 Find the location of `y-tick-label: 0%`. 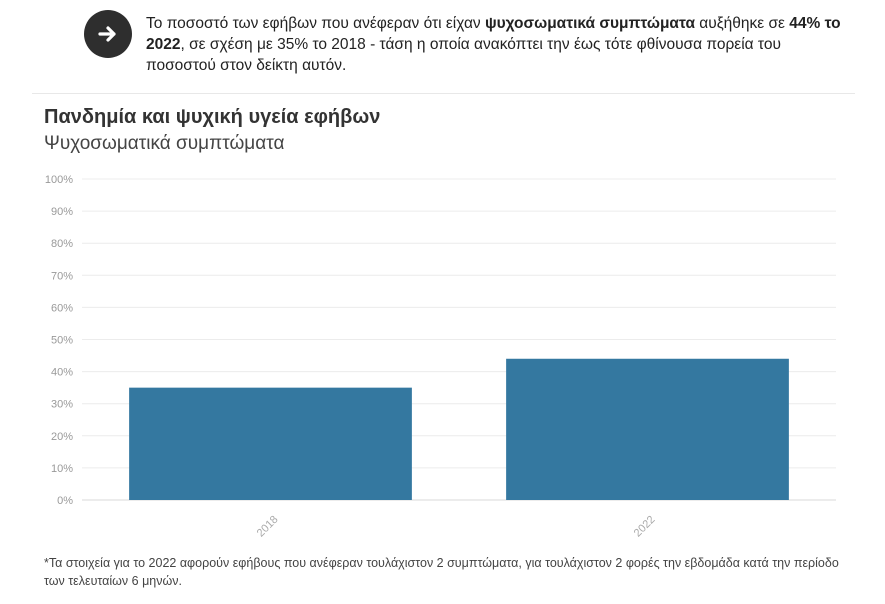

y-tick-label: 0% is located at coordinates (65, 501).